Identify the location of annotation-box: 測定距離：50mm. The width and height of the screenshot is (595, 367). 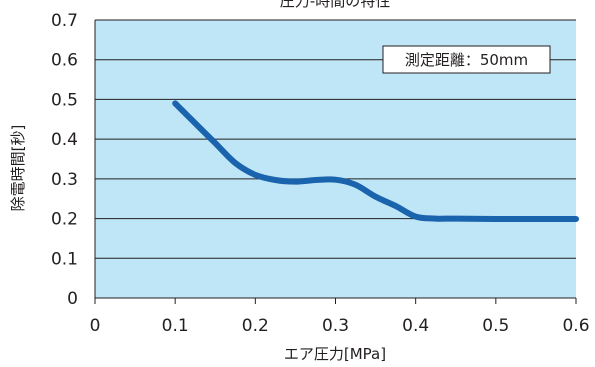
(466, 59).